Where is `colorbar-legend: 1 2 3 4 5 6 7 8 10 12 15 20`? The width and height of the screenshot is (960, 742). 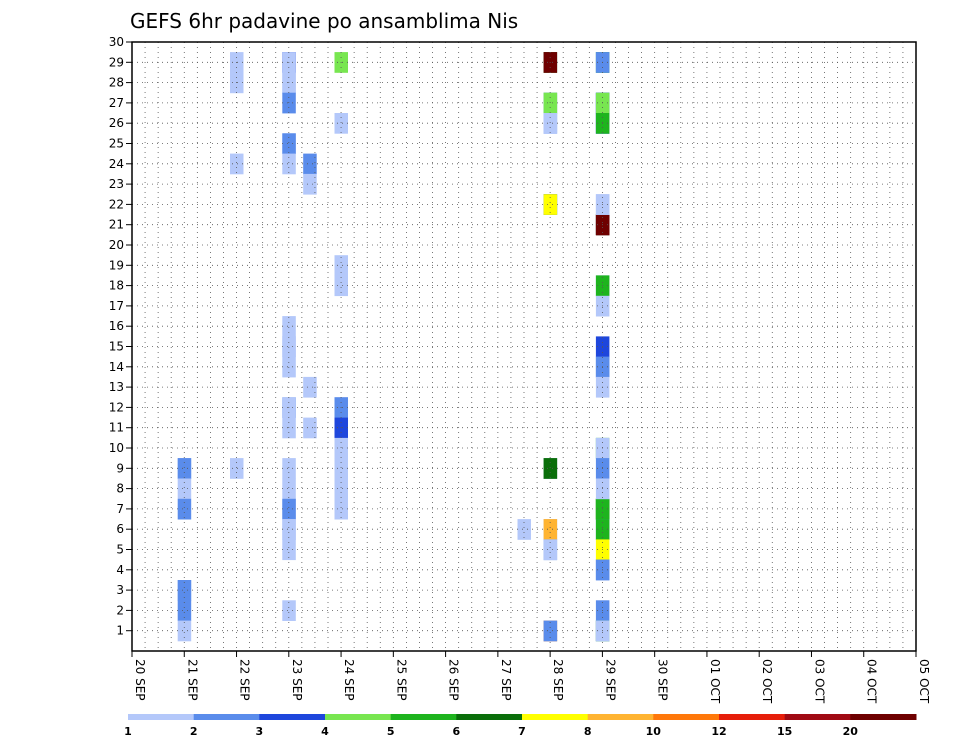 colorbar-legend: 1 2 3 4 5 6 7 8 10 12 15 20 is located at coordinates (520, 726).